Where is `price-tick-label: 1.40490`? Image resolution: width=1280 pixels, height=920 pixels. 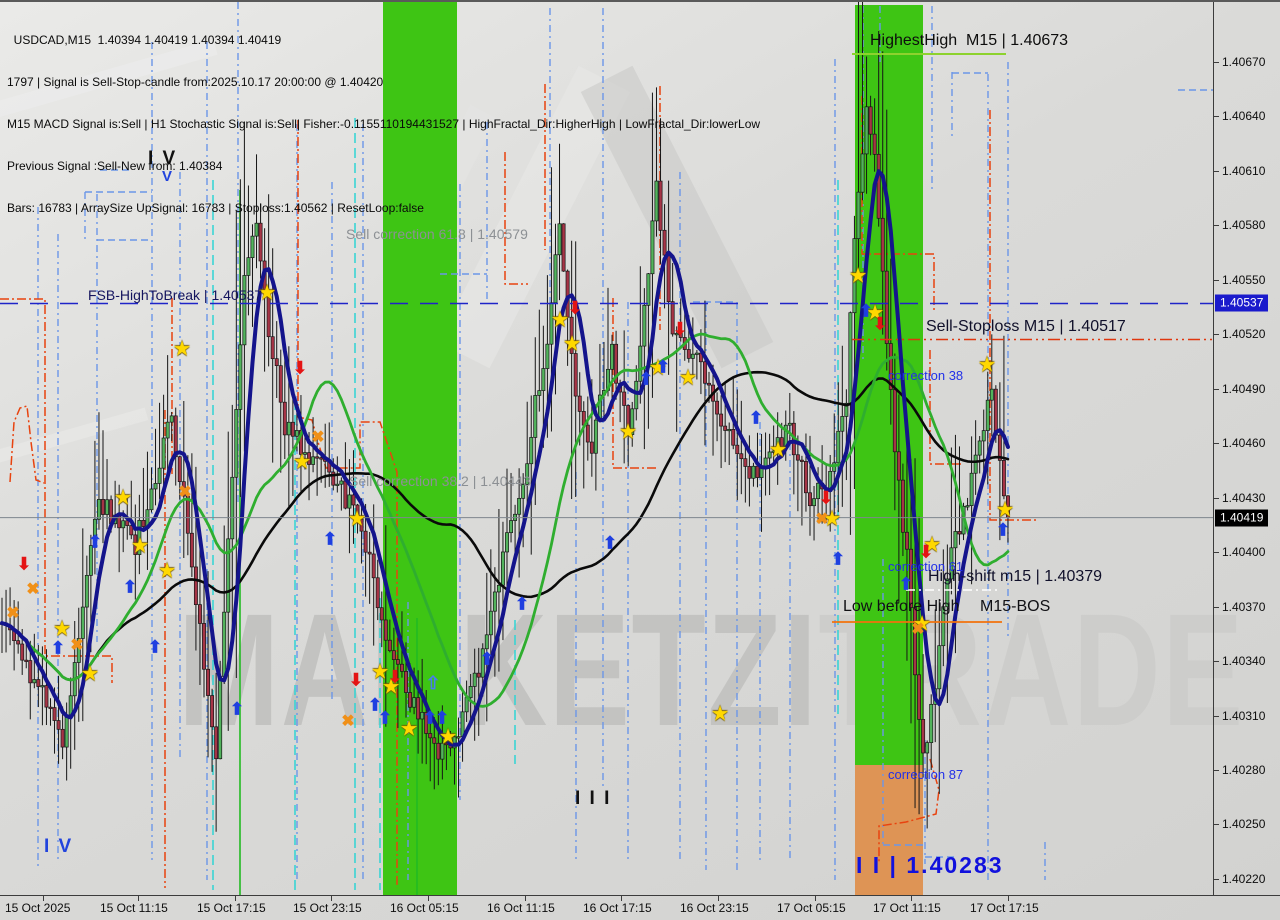 price-tick-label: 1.40490 is located at coordinates (1244, 389).